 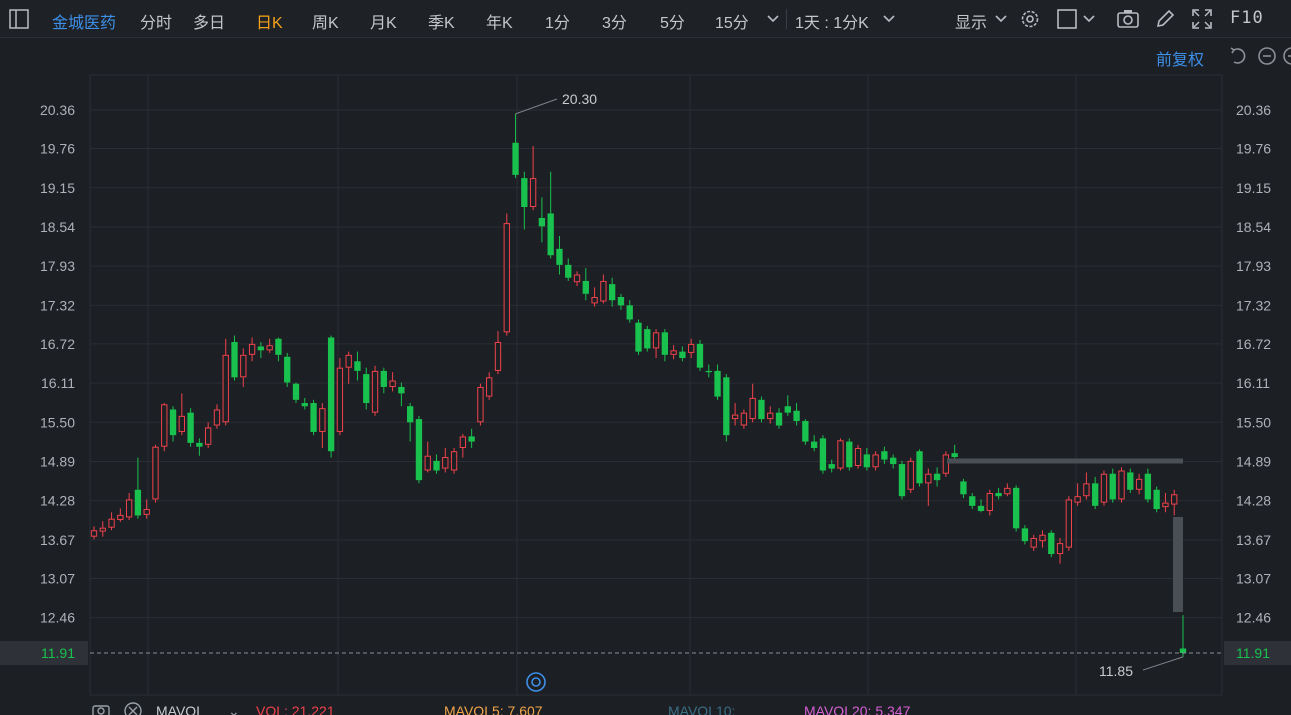 What do you see at coordinates (732, 23) in the screenshot?
I see `tab-15min: 15分` at bounding box center [732, 23].